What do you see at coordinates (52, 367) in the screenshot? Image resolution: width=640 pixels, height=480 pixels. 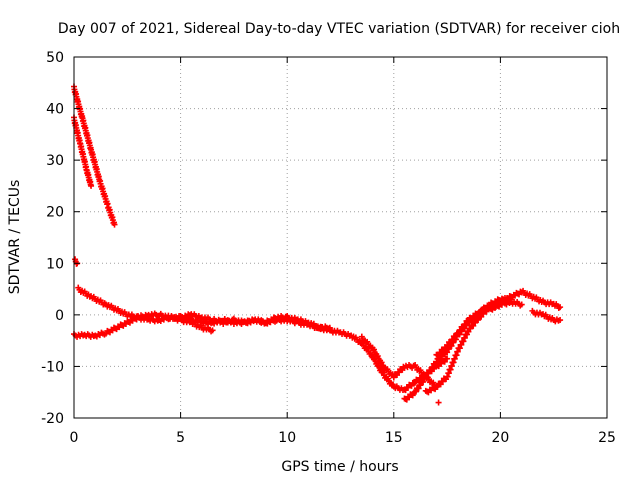 I see `y-tick-label: -10` at bounding box center [52, 367].